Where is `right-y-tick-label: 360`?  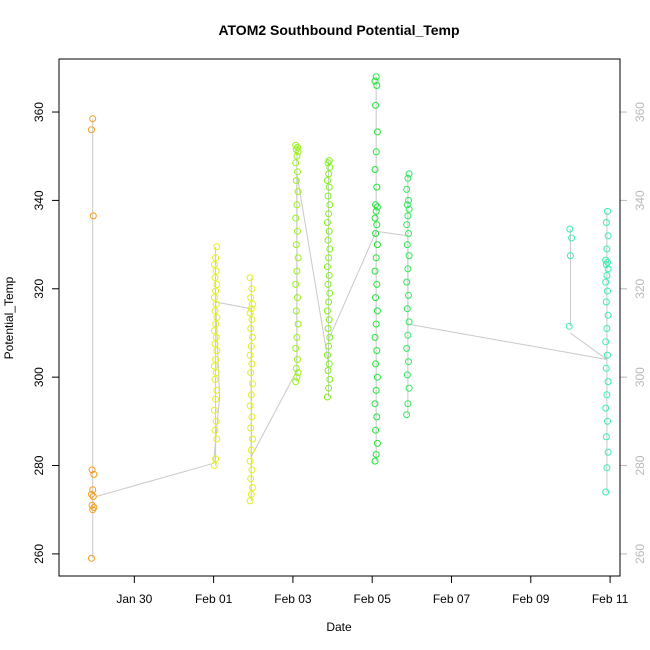
right-y-tick-label: 360 is located at coordinates (640, 112).